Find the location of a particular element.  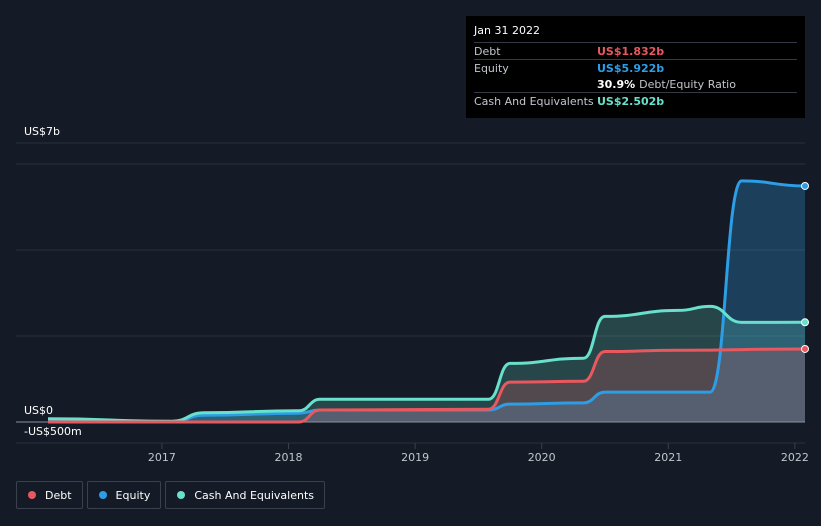

x-tick-label-2021: 2021 is located at coordinates (668, 457).